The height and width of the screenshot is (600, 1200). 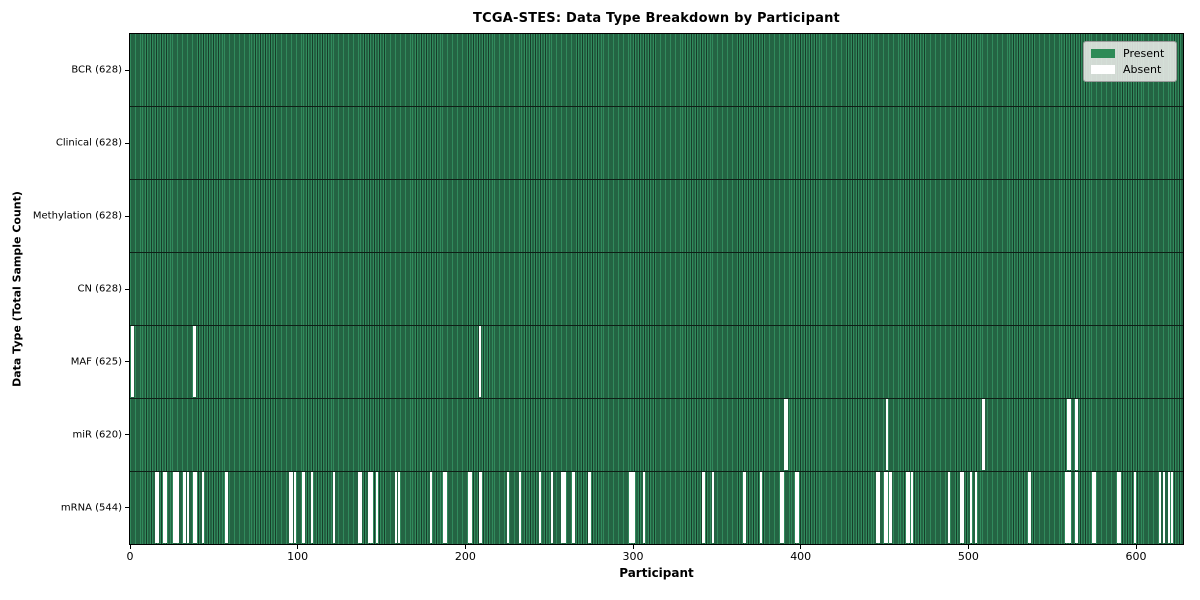 What do you see at coordinates (465, 556) in the screenshot?
I see `x-tick-label: 200` at bounding box center [465, 556].